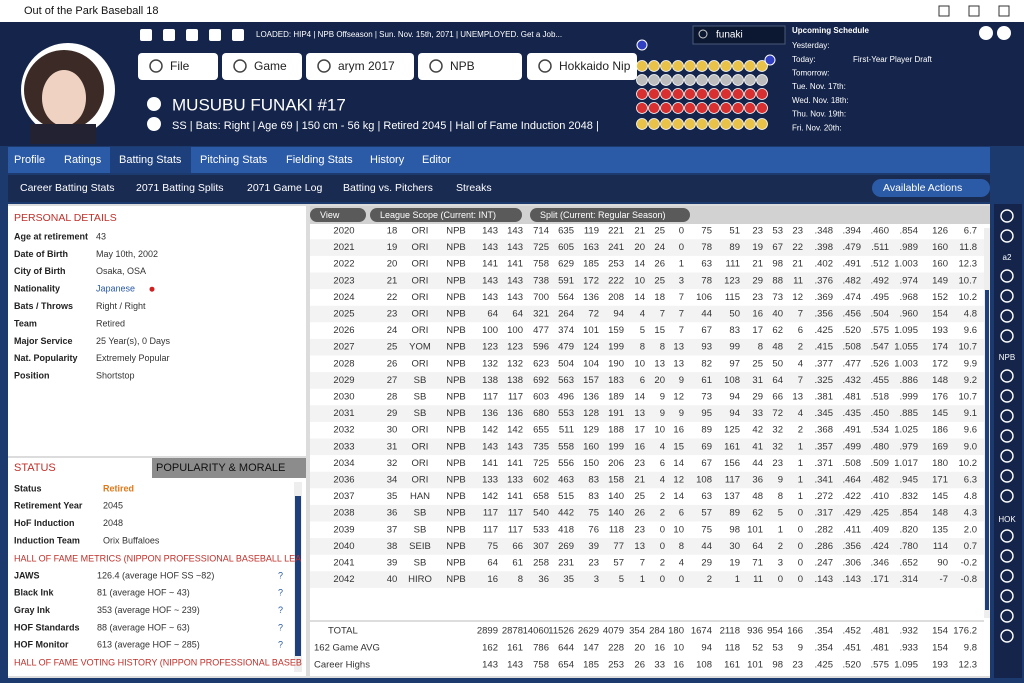 The image size is (1024, 683). What do you see at coordinates (499, 188) in the screenshot?
I see `subtab-bar` at bounding box center [499, 188].